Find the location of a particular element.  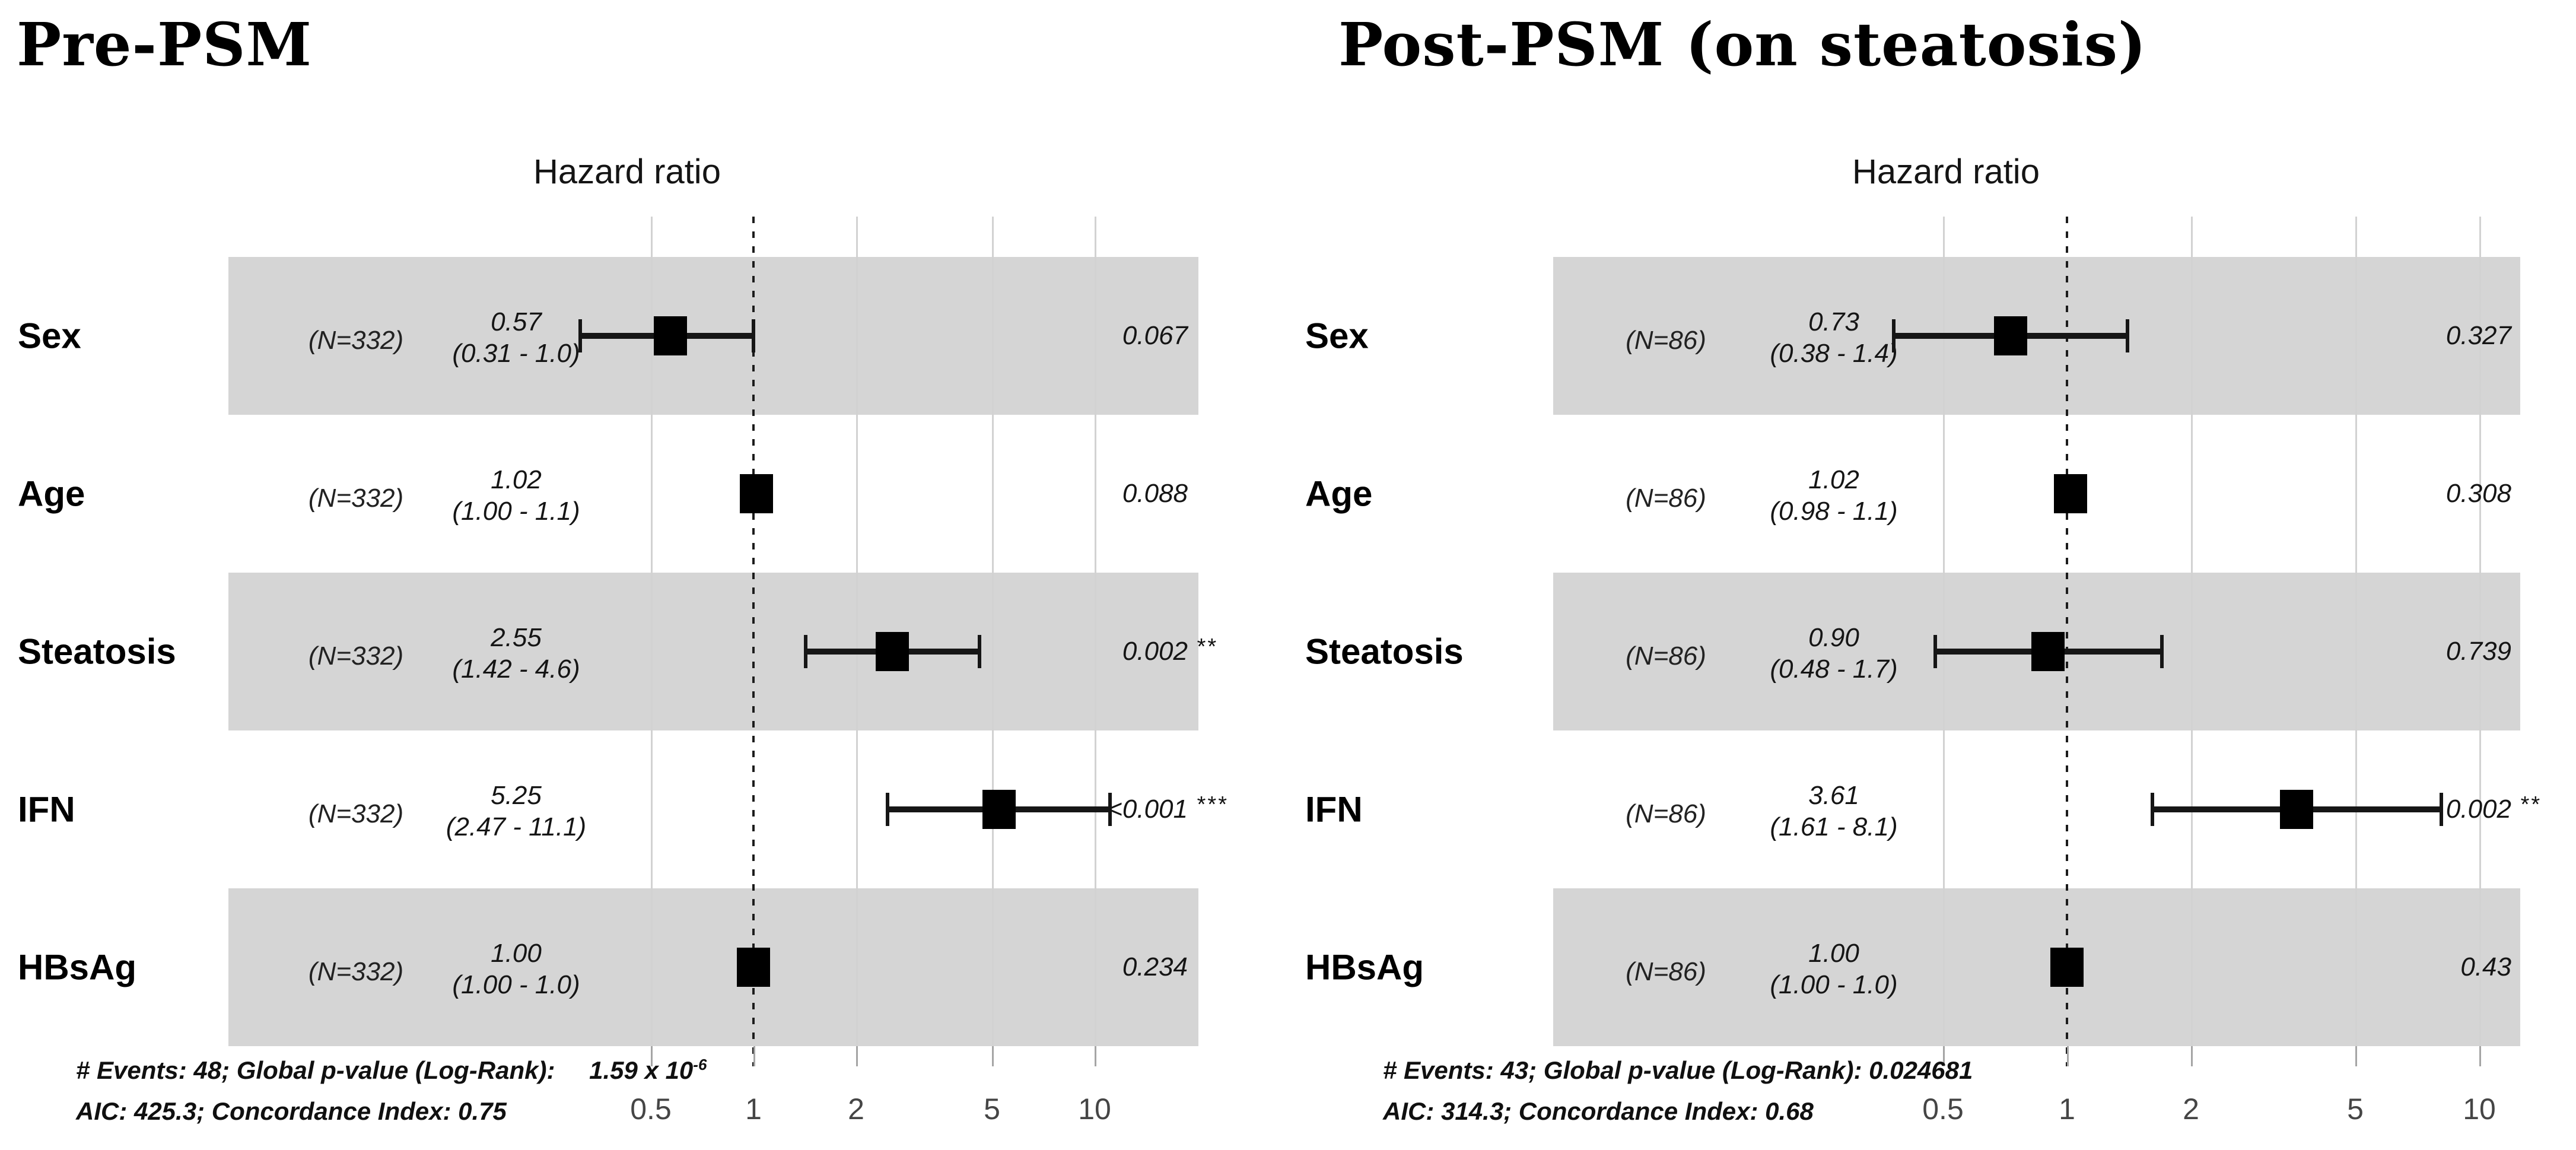

p-value: 0.308 is located at coordinates (2478, 494).